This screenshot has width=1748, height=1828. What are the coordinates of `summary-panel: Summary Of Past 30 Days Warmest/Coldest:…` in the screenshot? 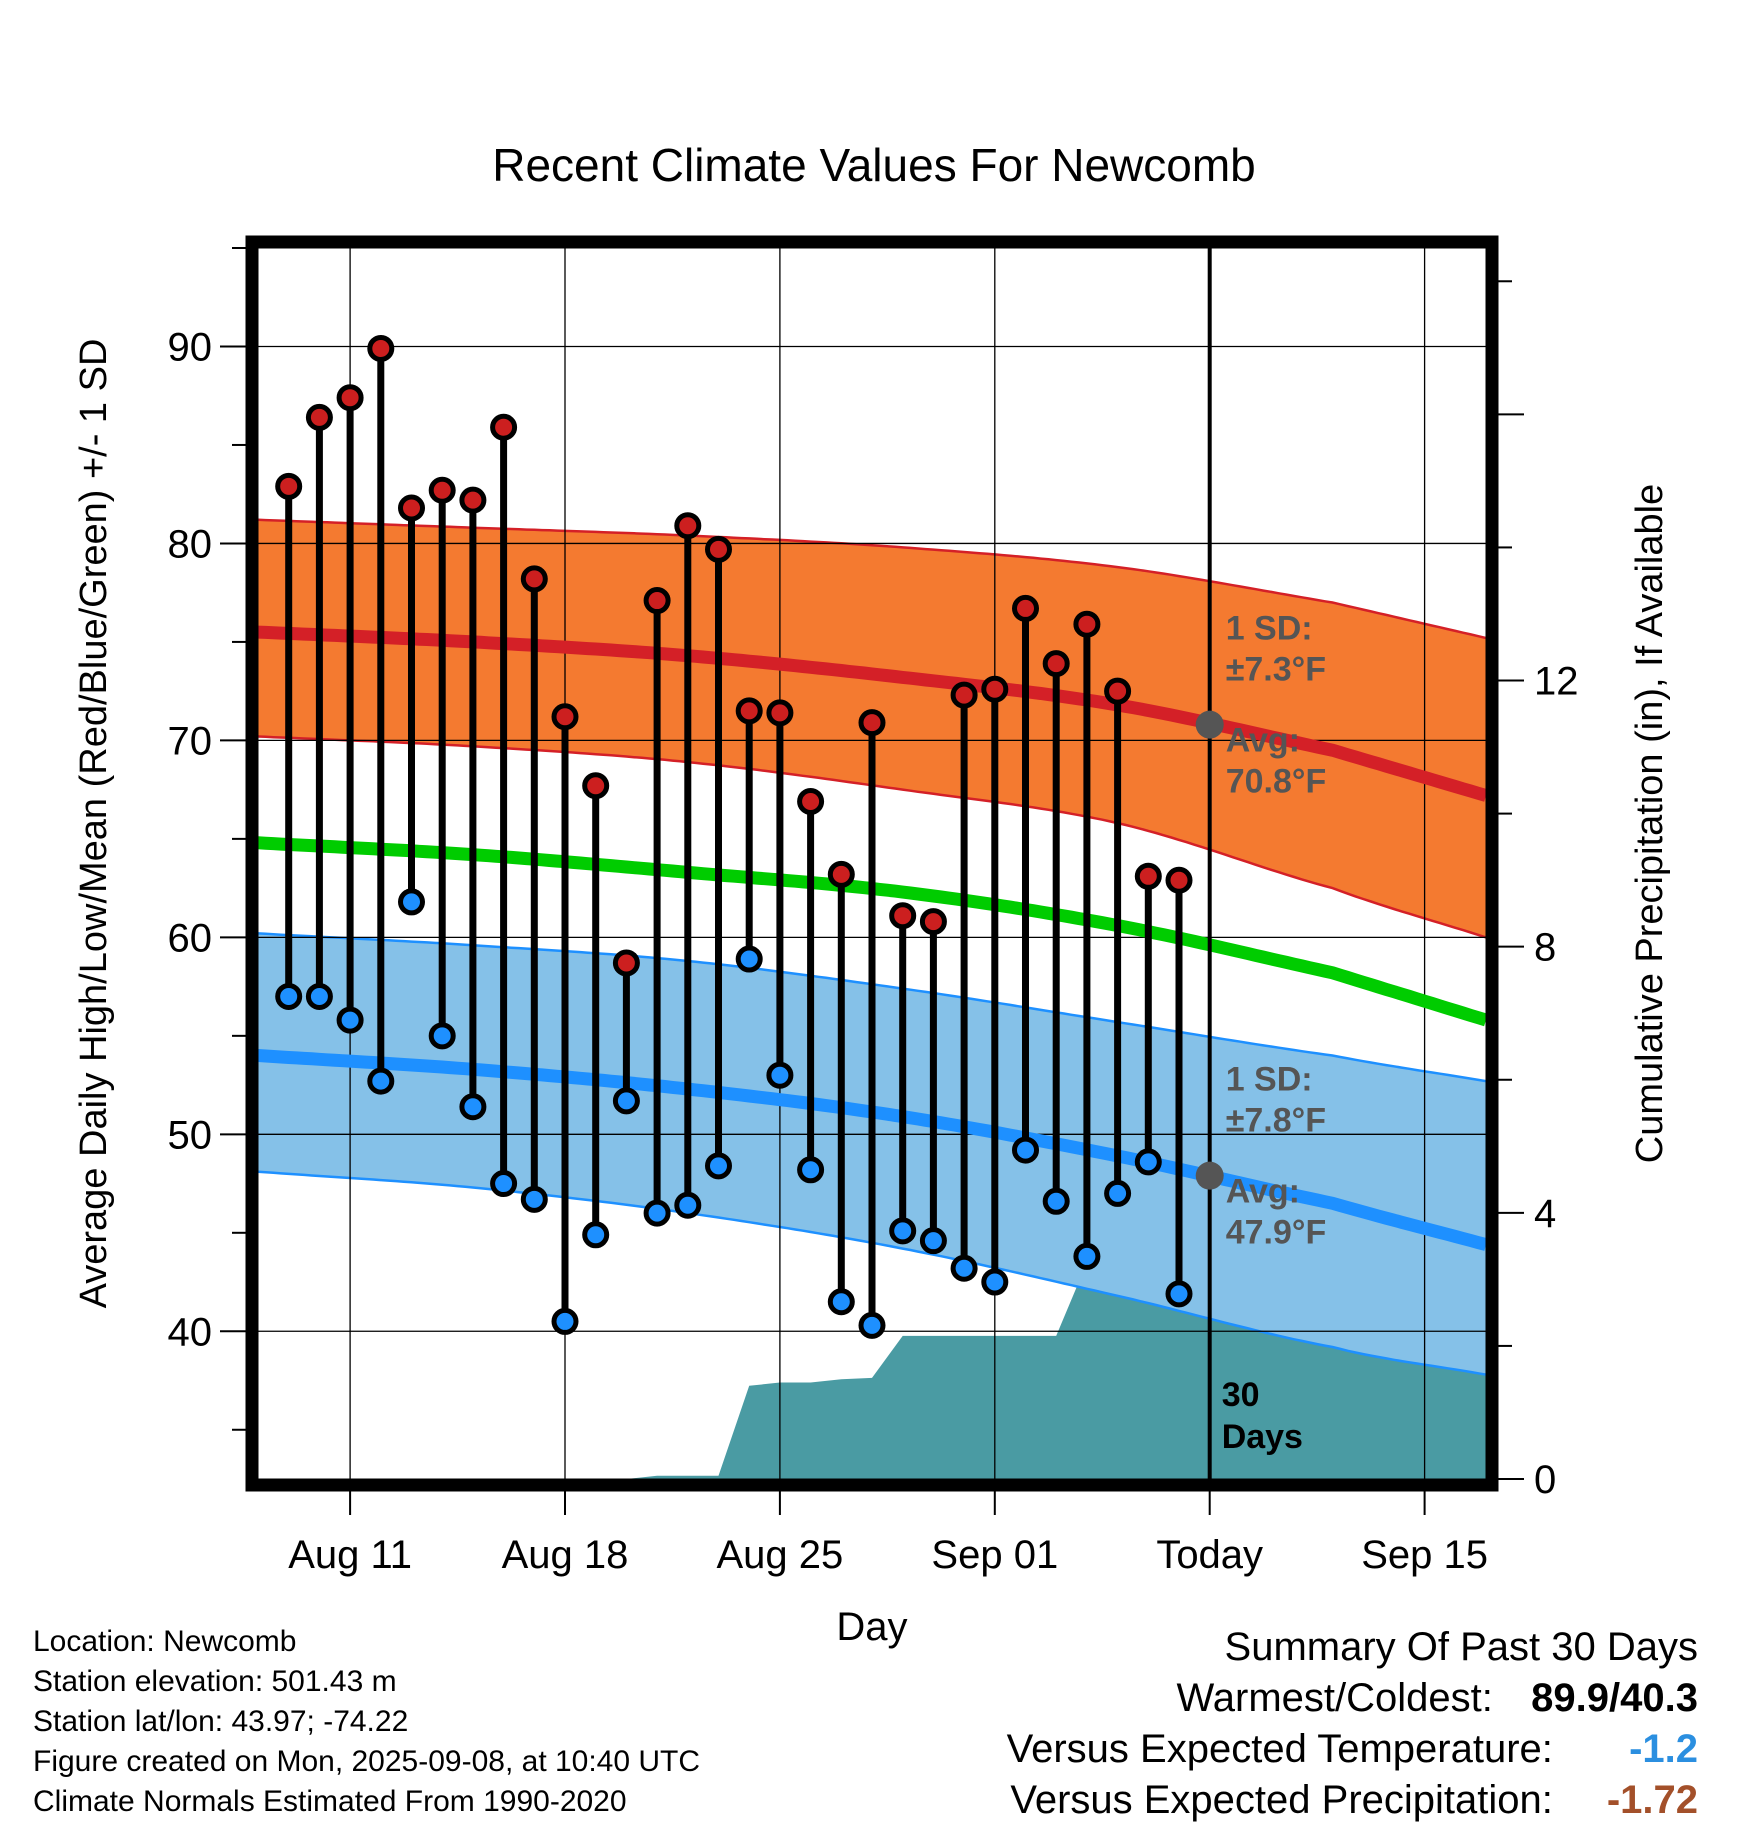 It's located at (1352, 1724).